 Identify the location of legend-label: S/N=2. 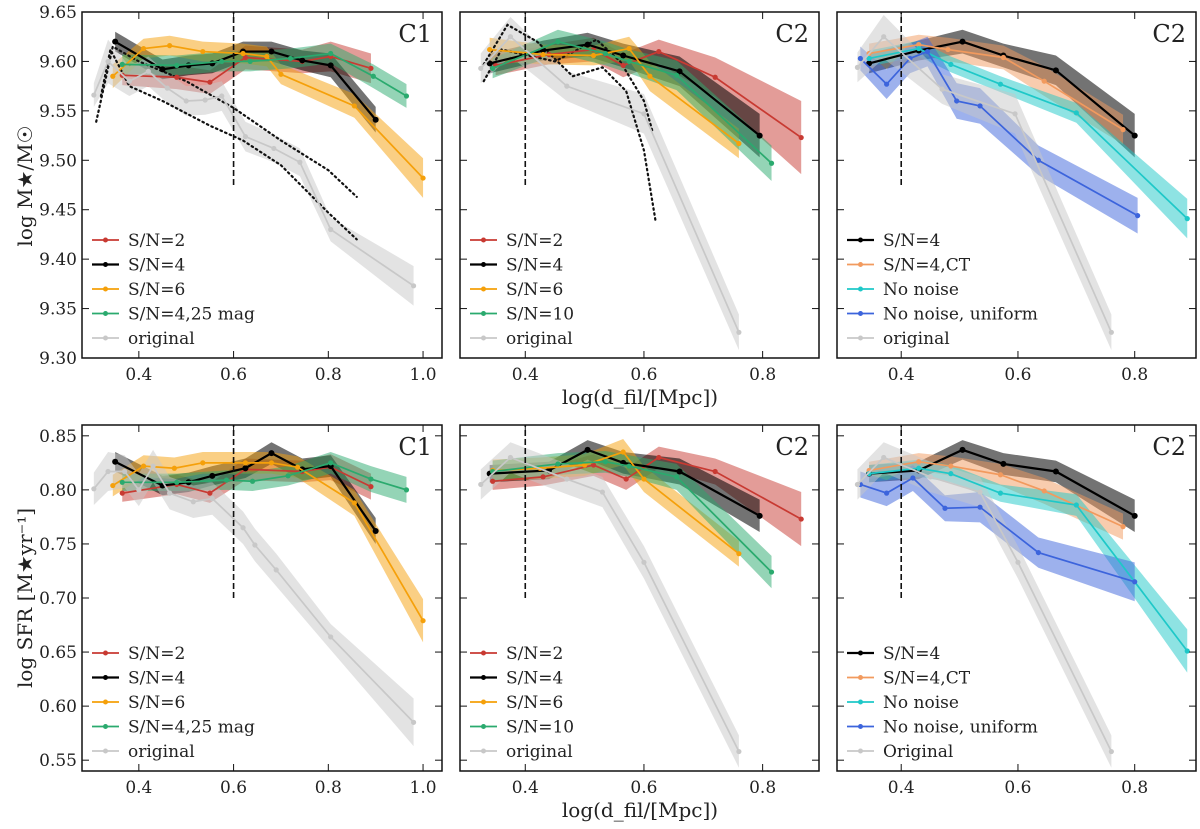
(156, 241).